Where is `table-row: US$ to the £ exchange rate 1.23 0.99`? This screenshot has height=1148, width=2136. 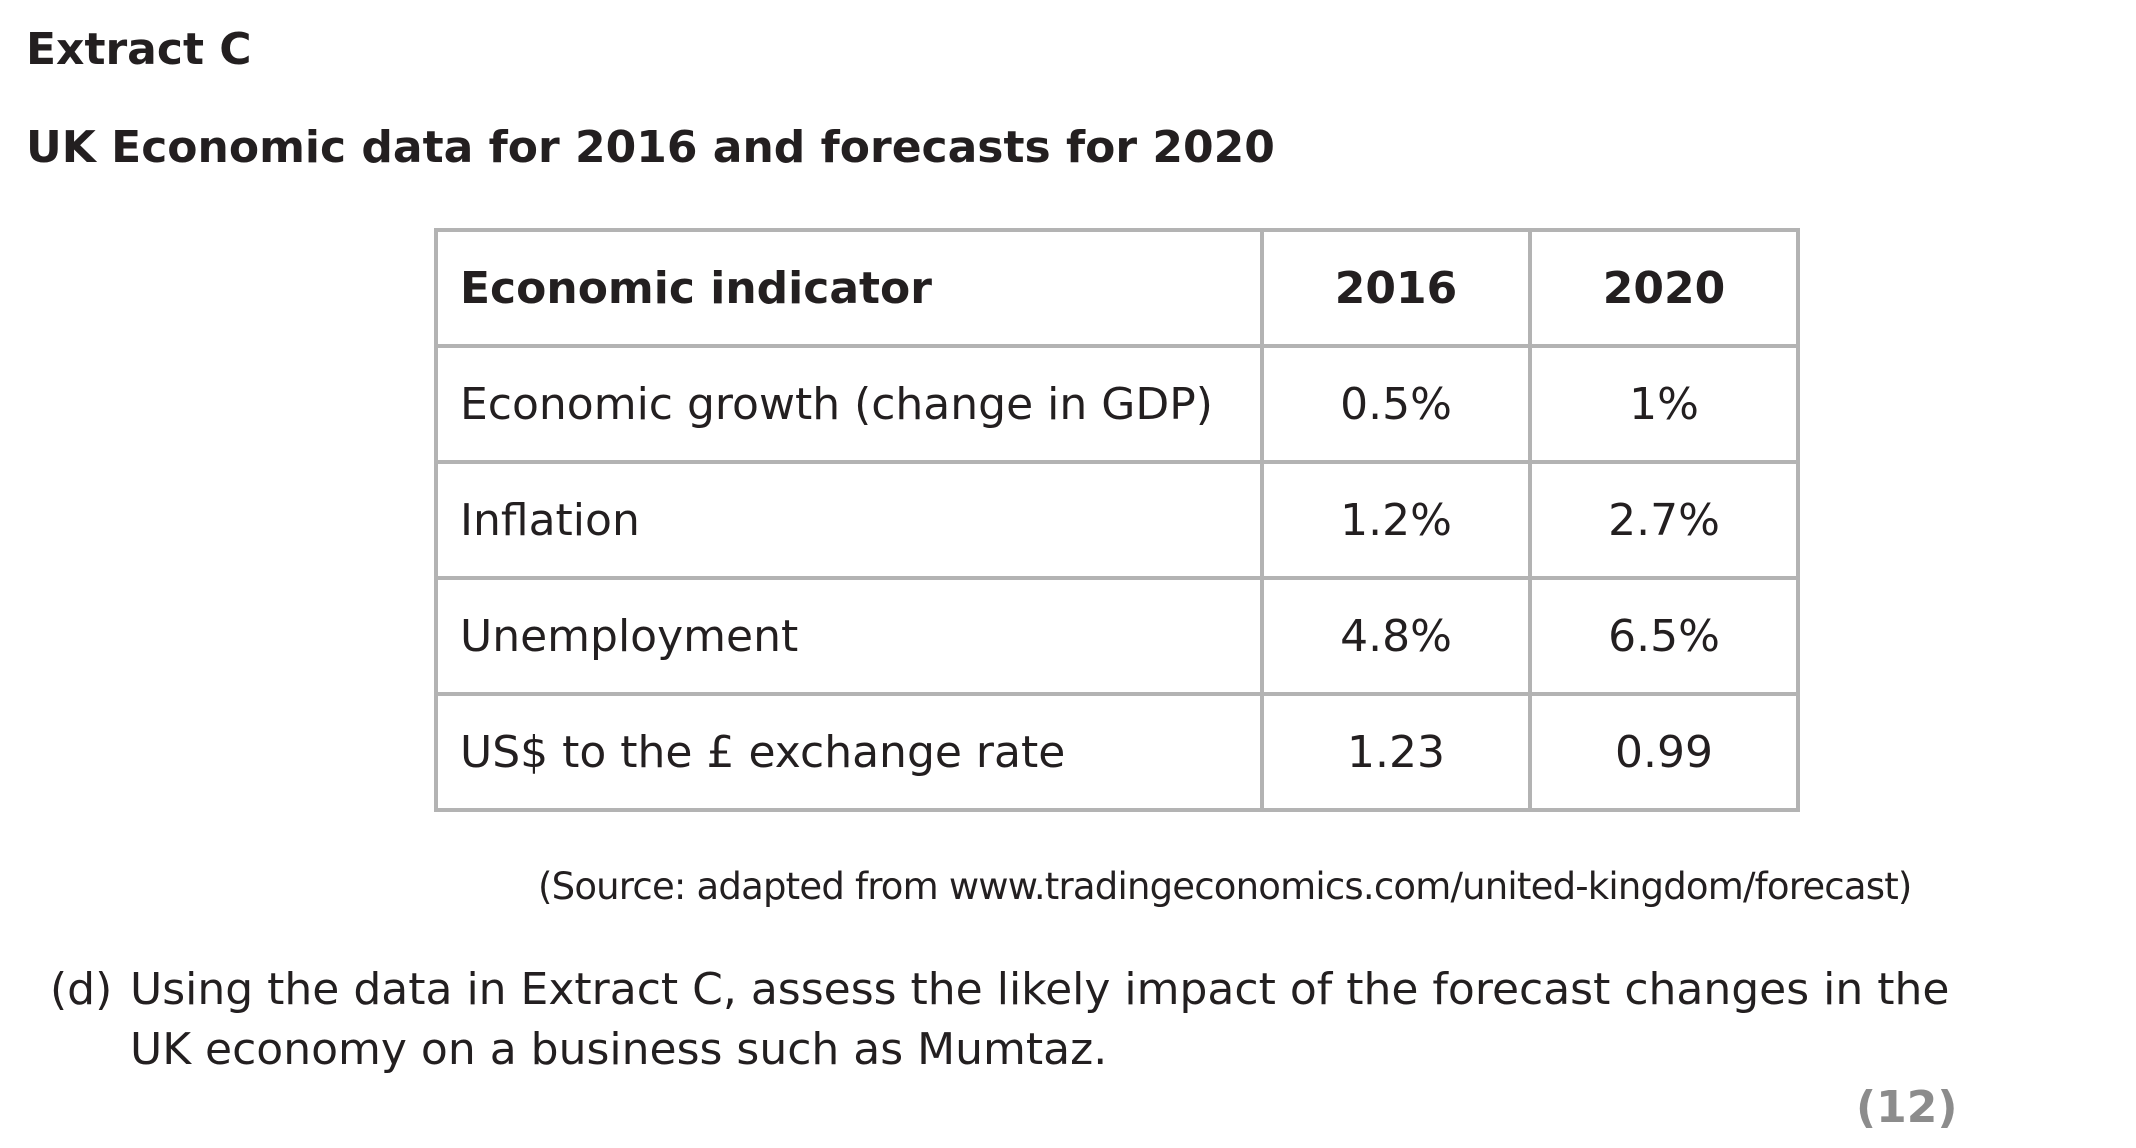
table-row: US$ to the £ exchange rate 1.23 0.99 is located at coordinates (1117, 752).